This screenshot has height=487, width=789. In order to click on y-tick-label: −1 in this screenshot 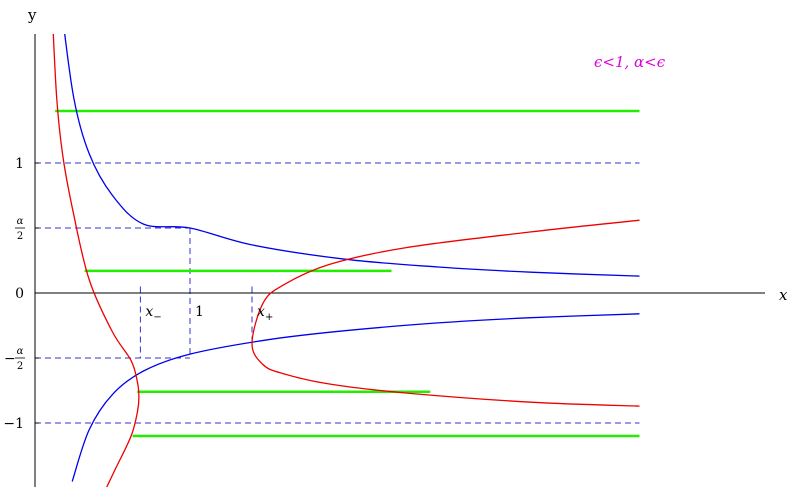, I will do `click(13, 424)`.